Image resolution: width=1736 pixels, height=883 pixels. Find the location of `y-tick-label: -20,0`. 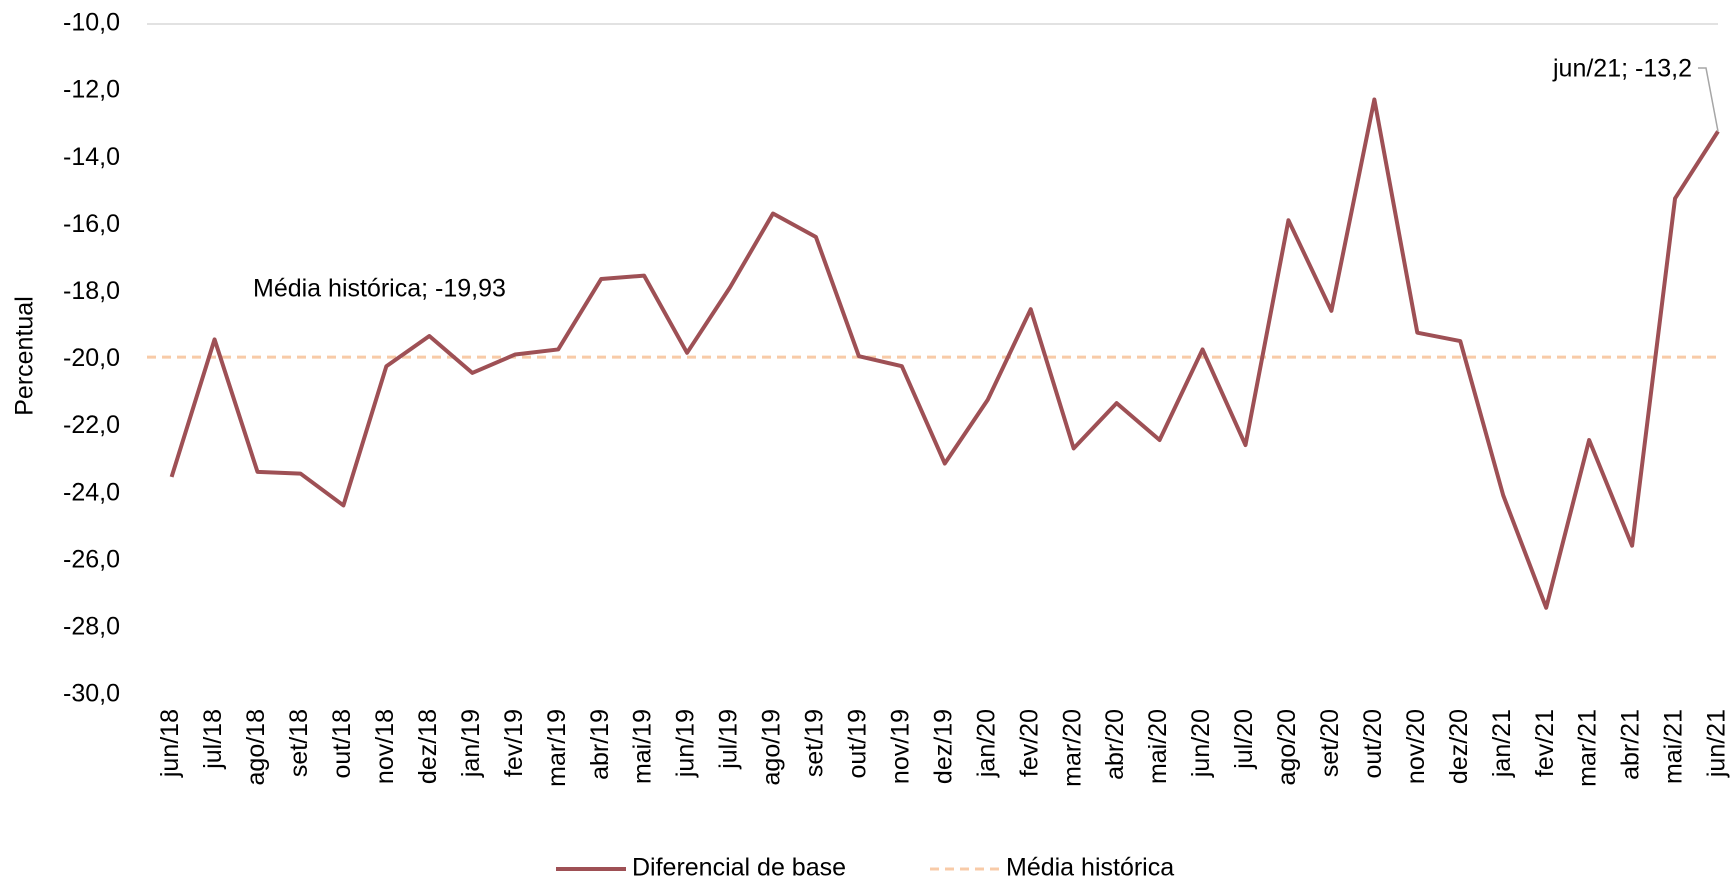

y-tick-label: -20,0 is located at coordinates (91, 358).